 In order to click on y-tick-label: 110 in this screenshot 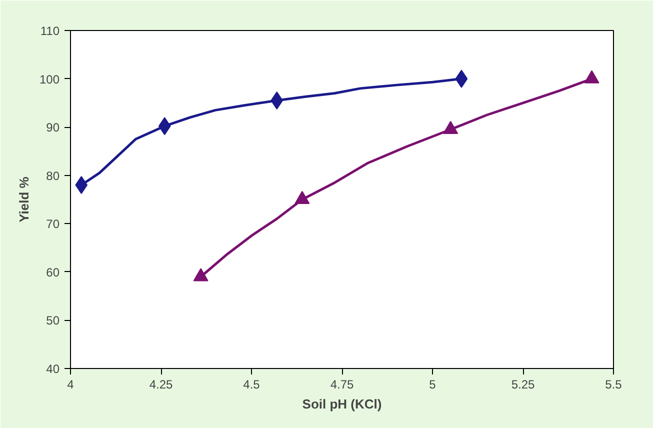, I will do `click(50, 31)`.